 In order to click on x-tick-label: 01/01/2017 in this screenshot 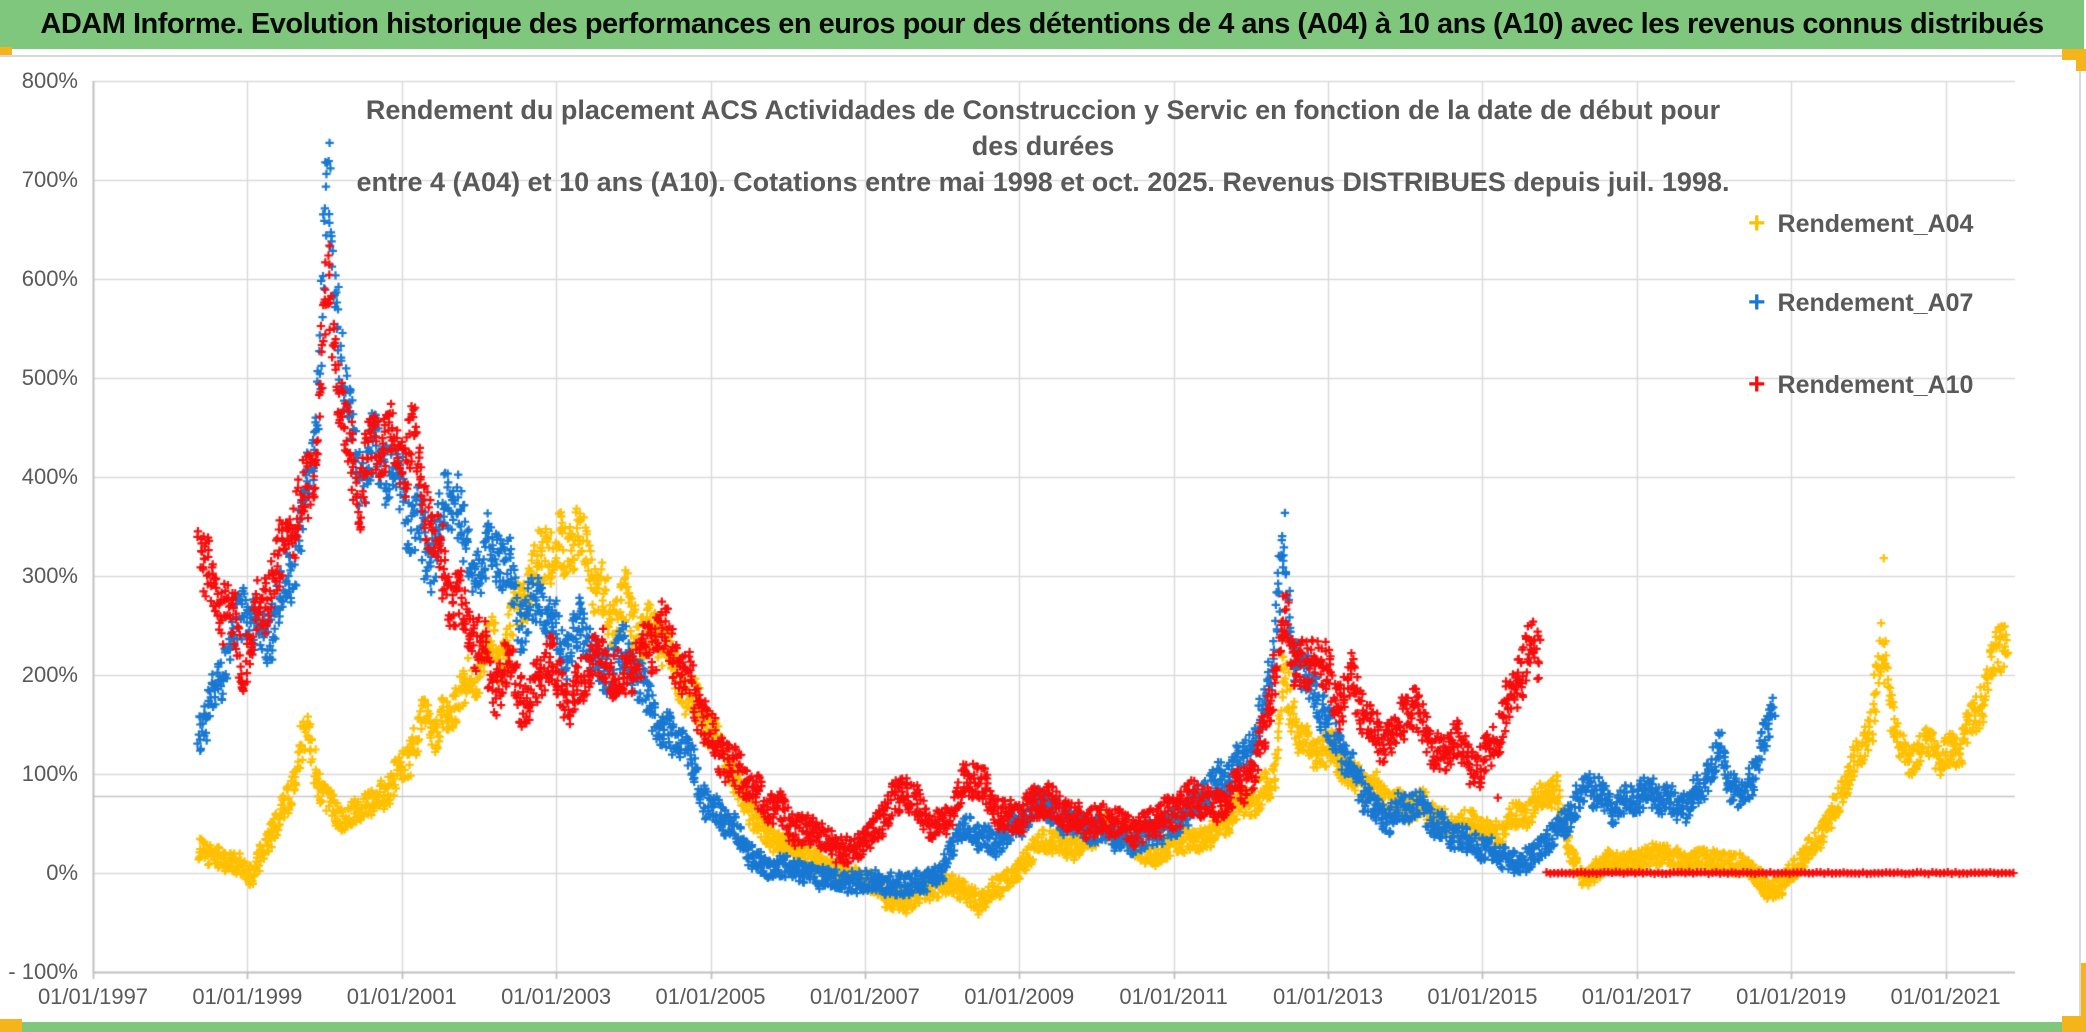, I will do `click(1636, 996)`.